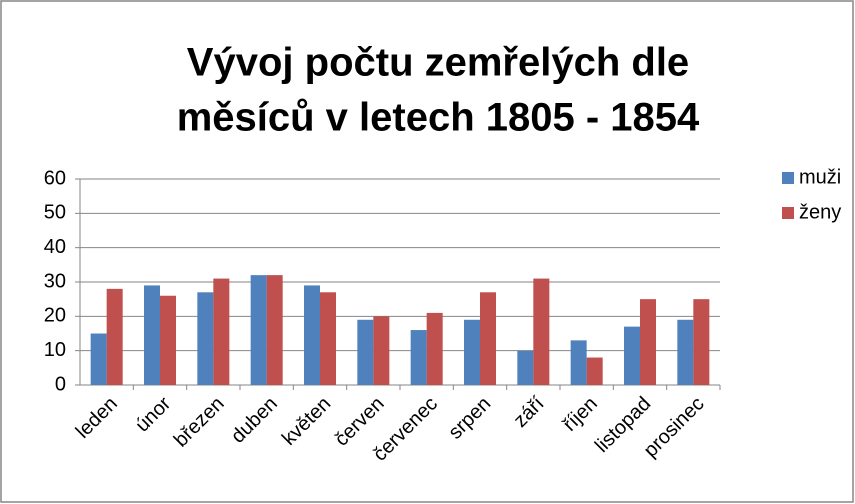 This screenshot has width=855, height=504. Describe the element at coordinates (55, 350) in the screenshot. I see `y-tick-label: 10` at that location.